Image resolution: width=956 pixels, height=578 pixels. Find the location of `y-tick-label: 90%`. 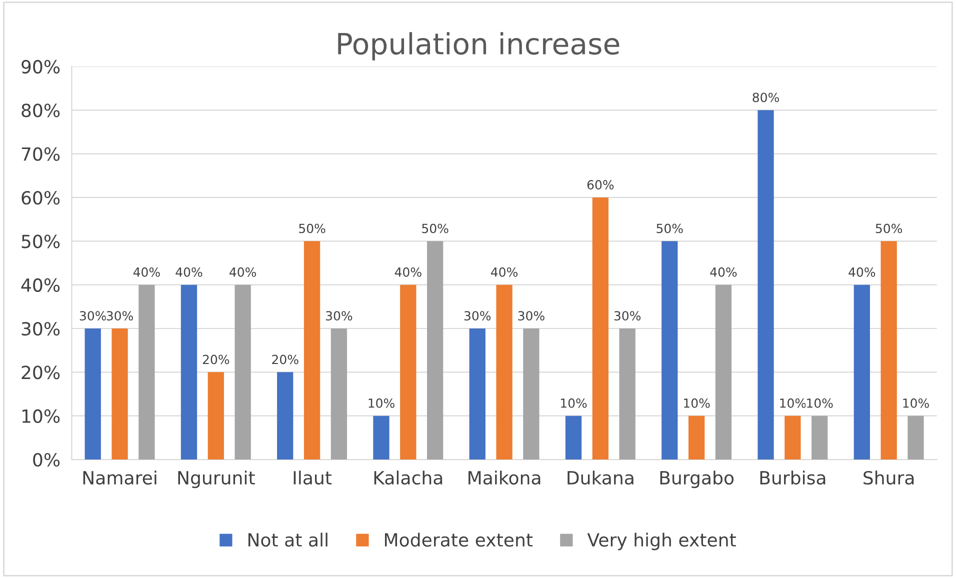

y-tick-label: 90% is located at coordinates (41, 67).